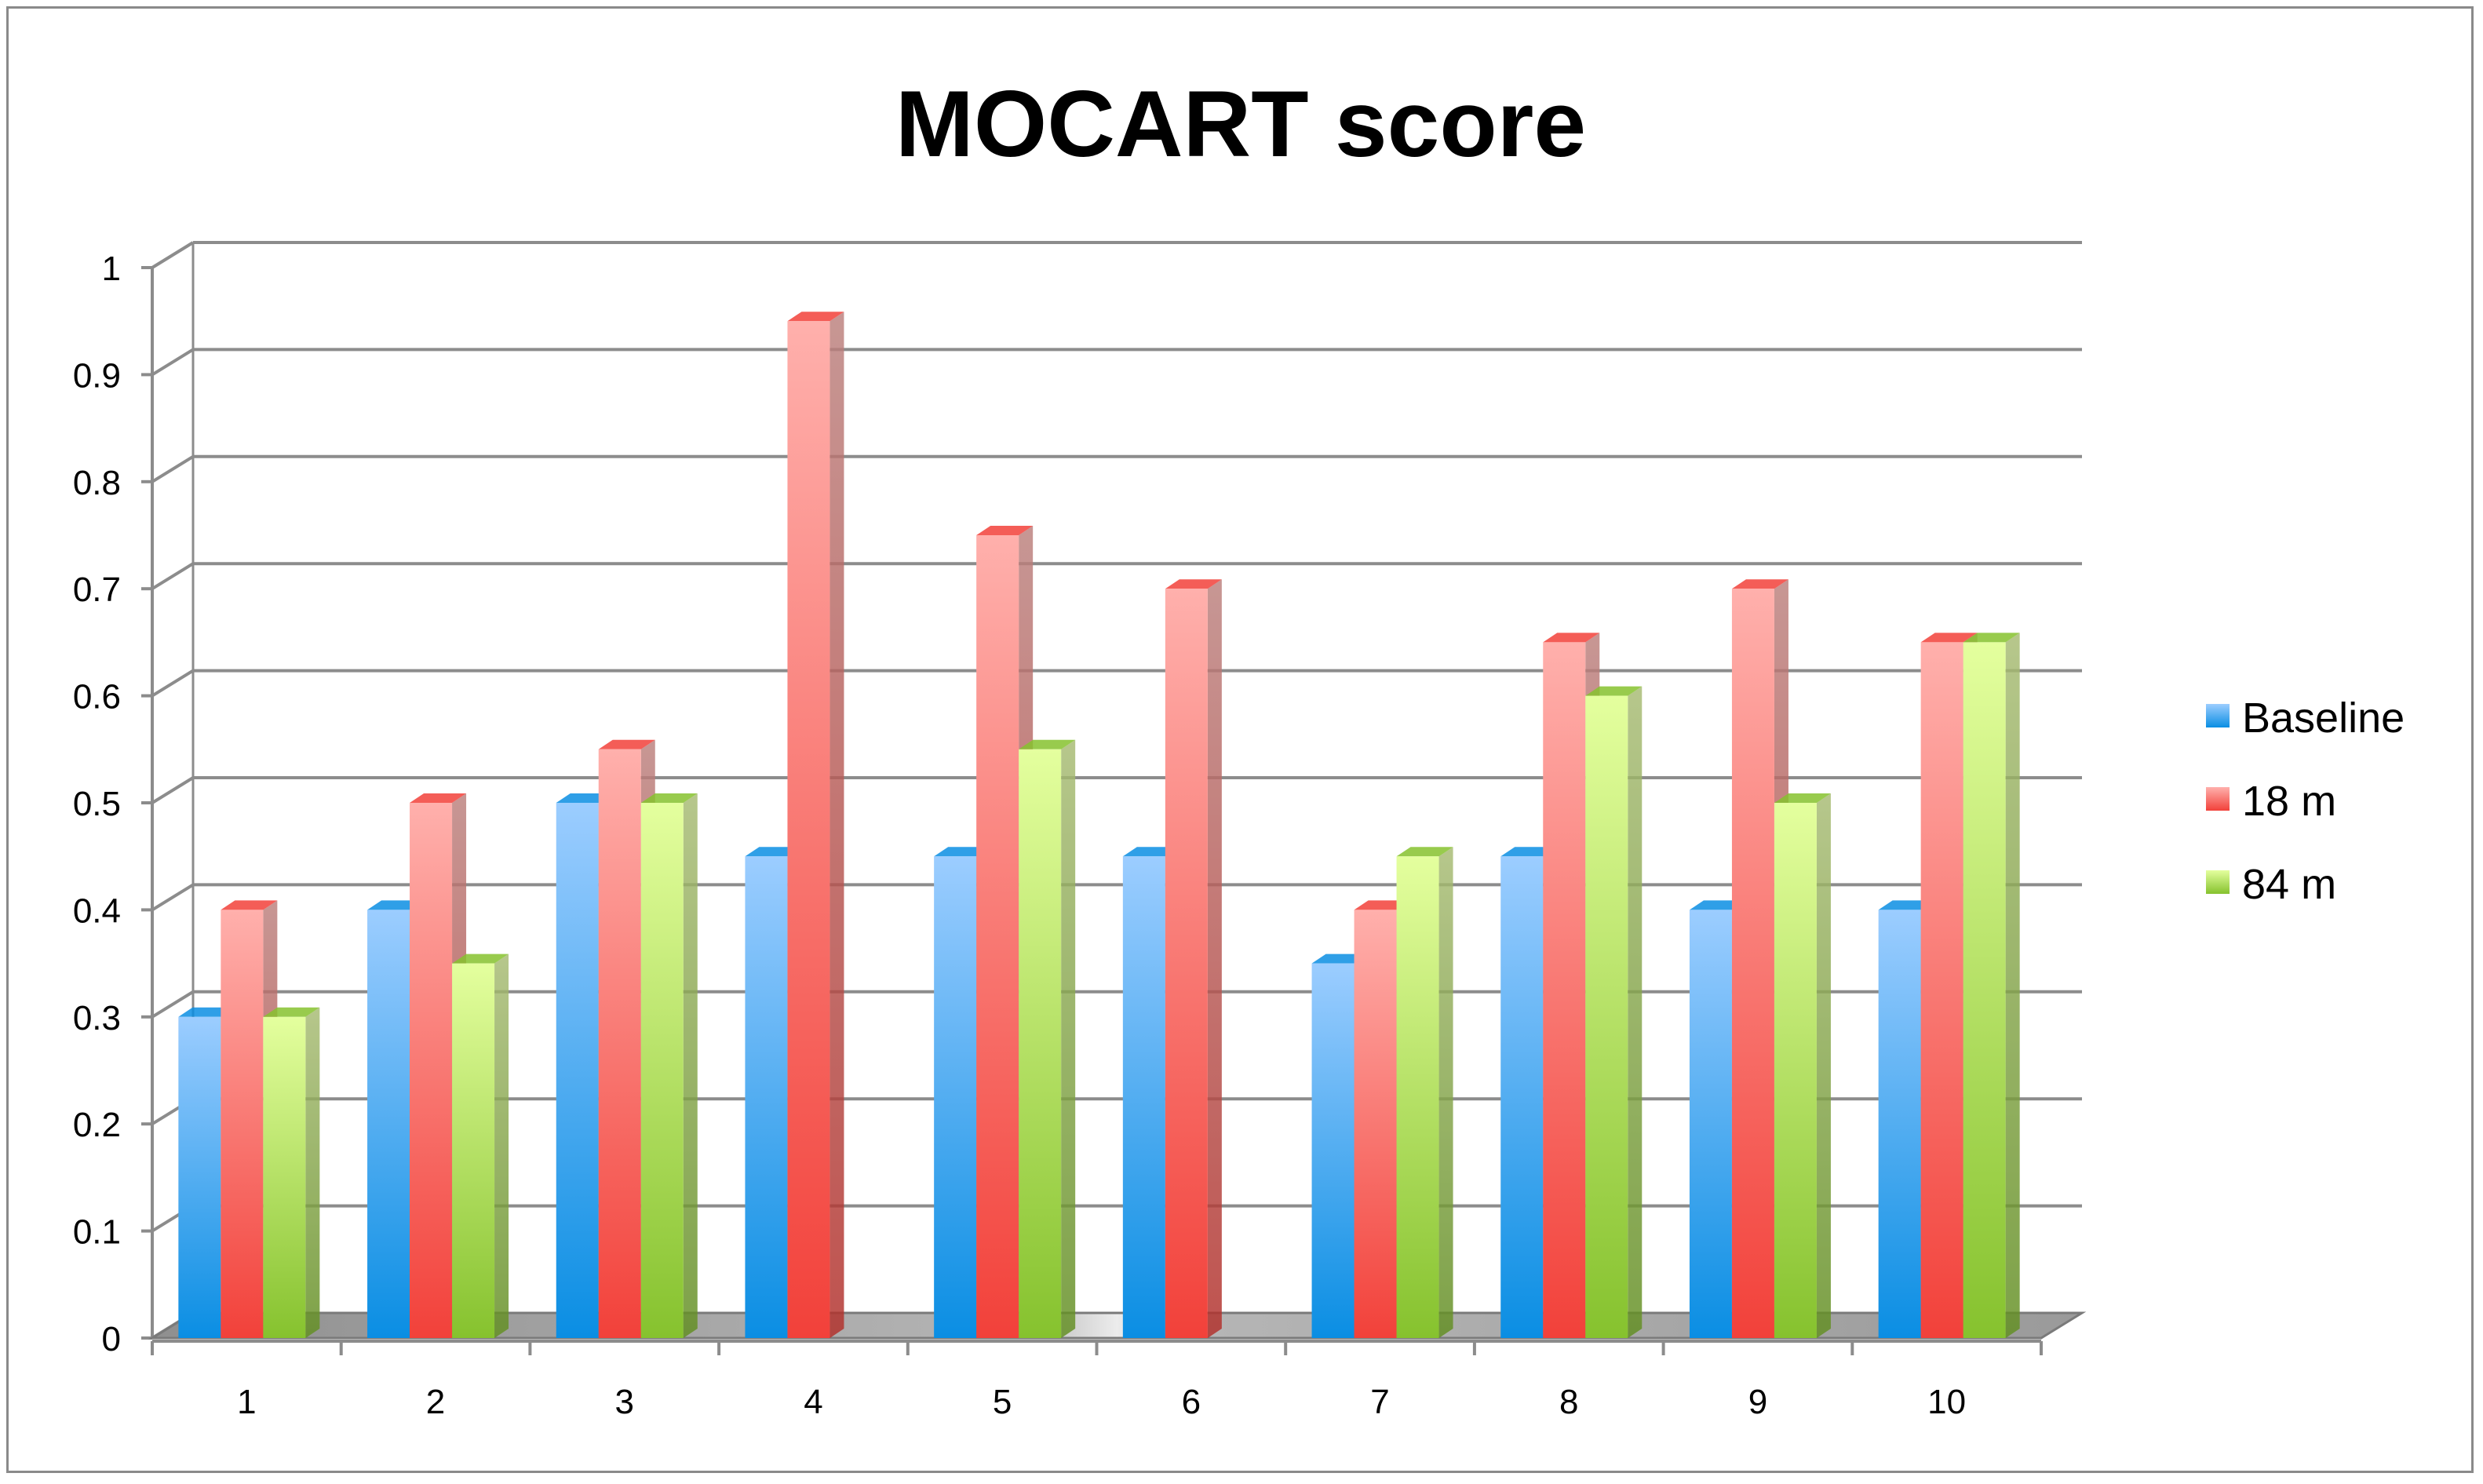 The image size is (2483, 1484). Describe the element at coordinates (1003, 1402) in the screenshot. I see `x-tick-label: 5` at that location.